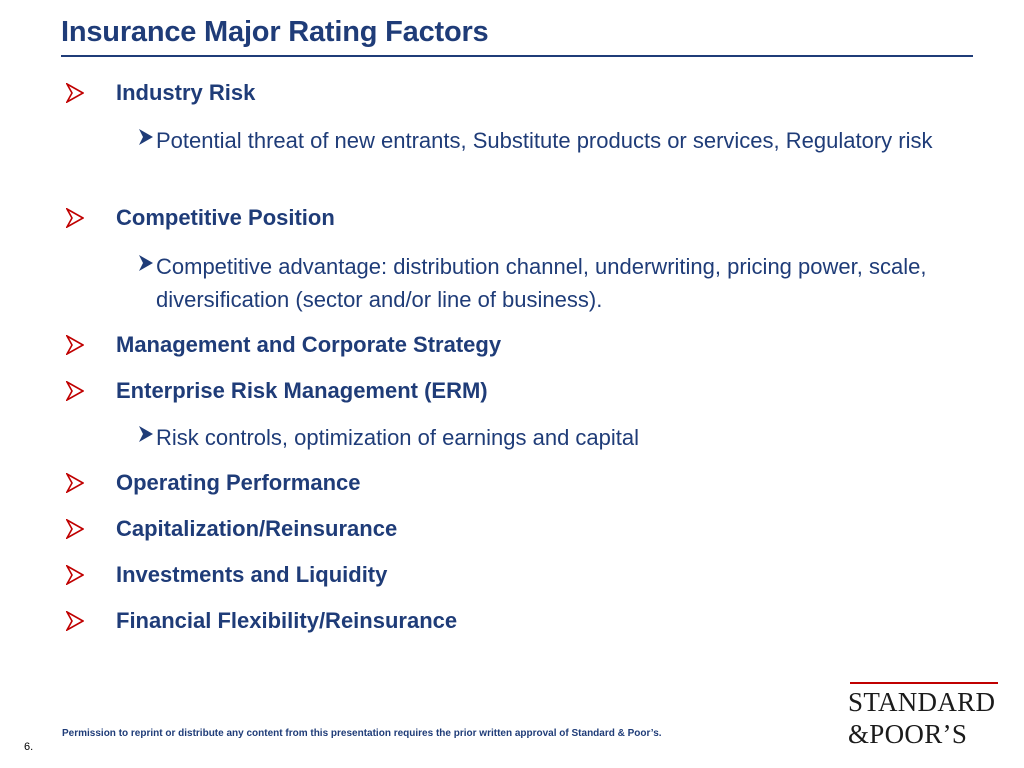 The height and width of the screenshot is (768, 1024). Describe the element at coordinates (186, 92) in the screenshot. I see `bullet-label: Industry Risk` at that location.